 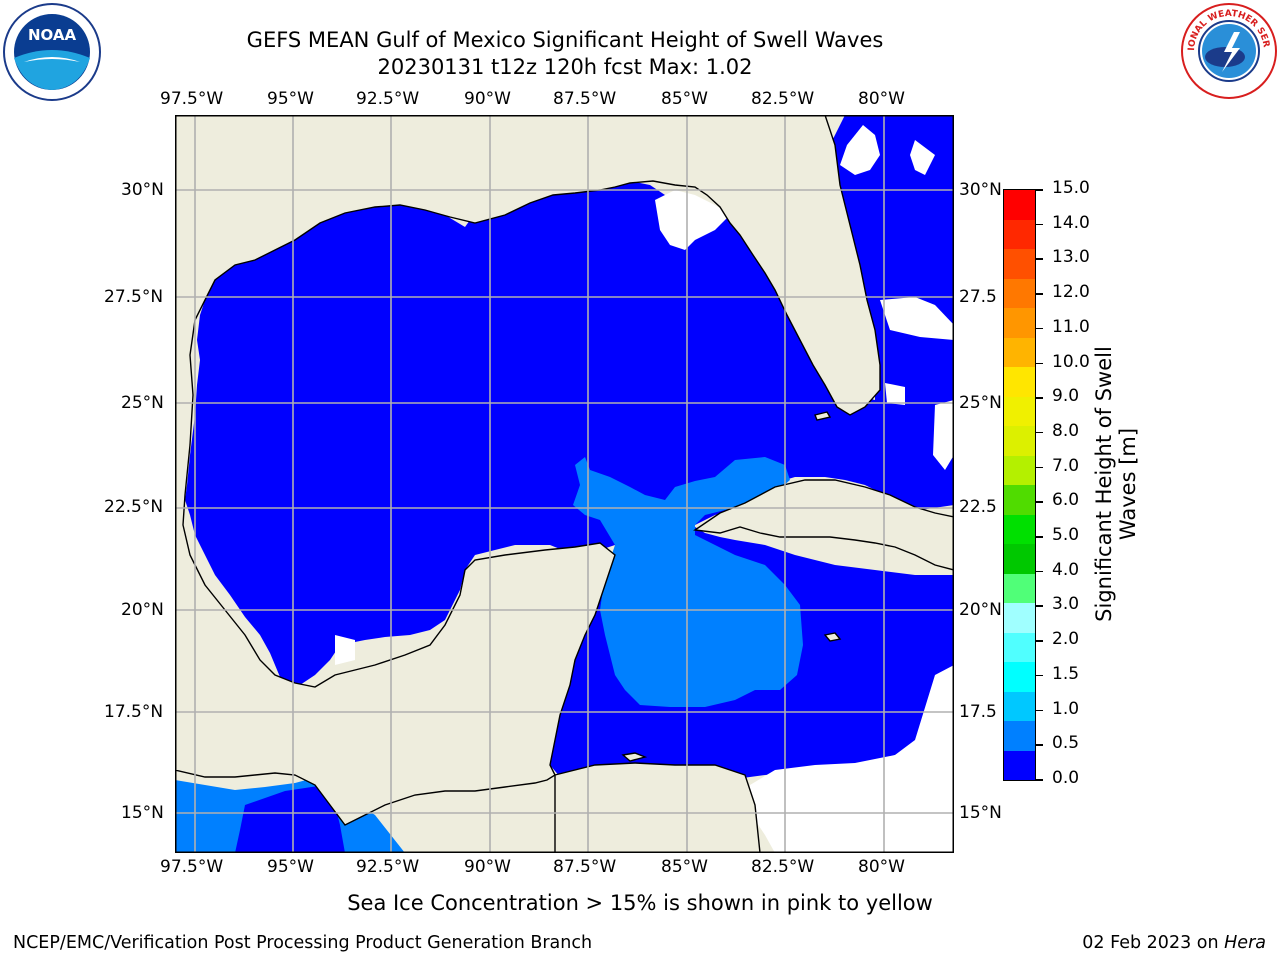 What do you see at coordinates (290, 867) in the screenshot?
I see `lon-label-bottom-1: 95°W` at bounding box center [290, 867].